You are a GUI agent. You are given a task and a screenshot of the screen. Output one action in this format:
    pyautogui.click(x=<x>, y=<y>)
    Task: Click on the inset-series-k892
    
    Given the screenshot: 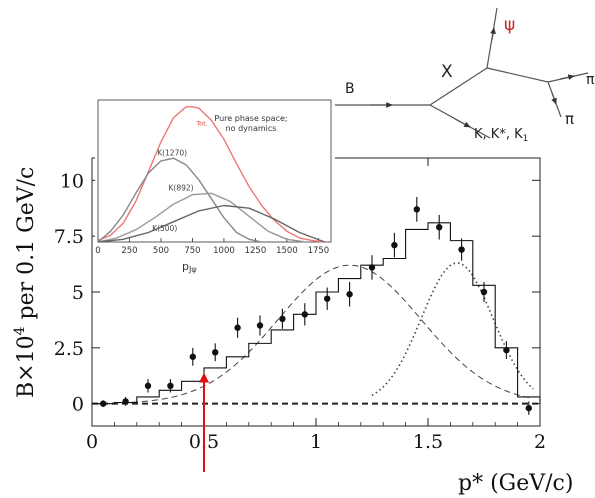 What is the action you would take?
    pyautogui.click(x=201, y=217)
    